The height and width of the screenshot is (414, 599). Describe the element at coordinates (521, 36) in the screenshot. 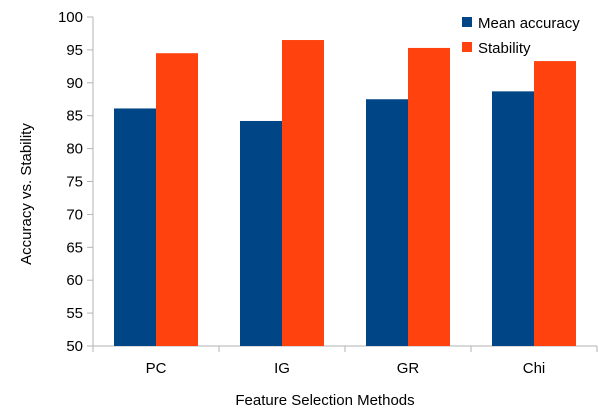

I see `legend: Mean accuracy Stability` at that location.